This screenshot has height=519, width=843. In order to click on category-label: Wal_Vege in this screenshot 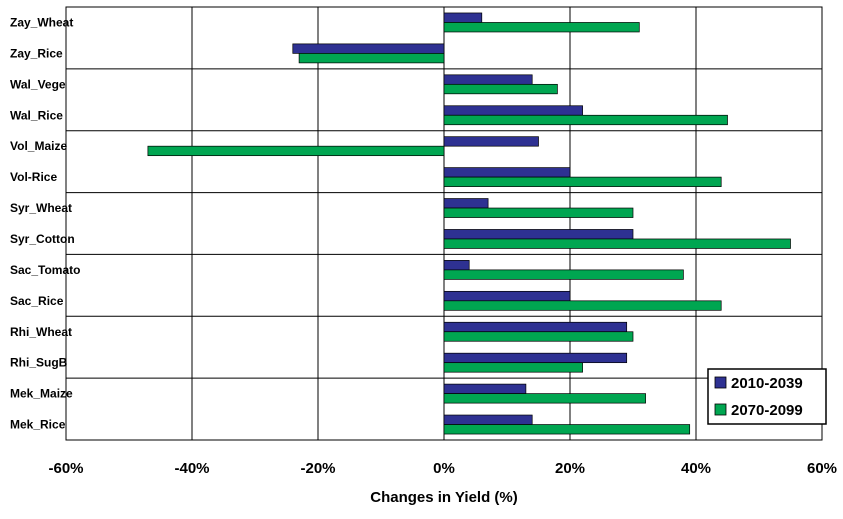, I will do `click(38, 84)`.